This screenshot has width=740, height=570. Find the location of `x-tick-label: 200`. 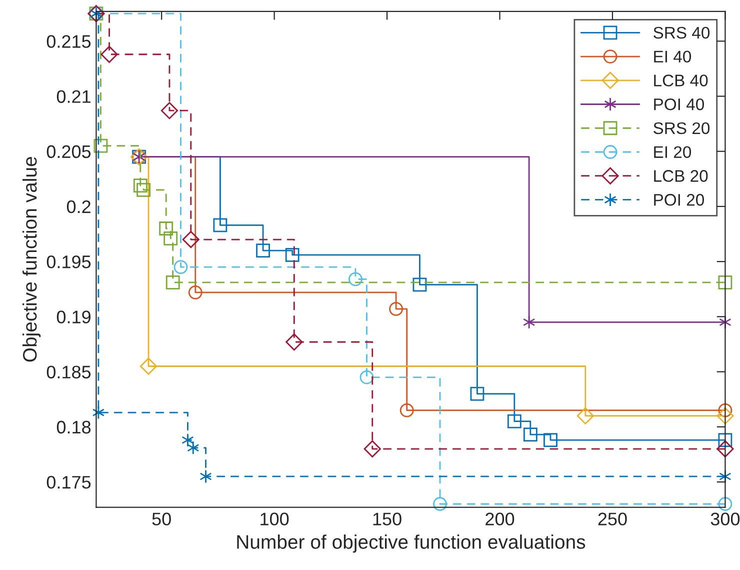

x-tick-label: 200 is located at coordinates (500, 519).